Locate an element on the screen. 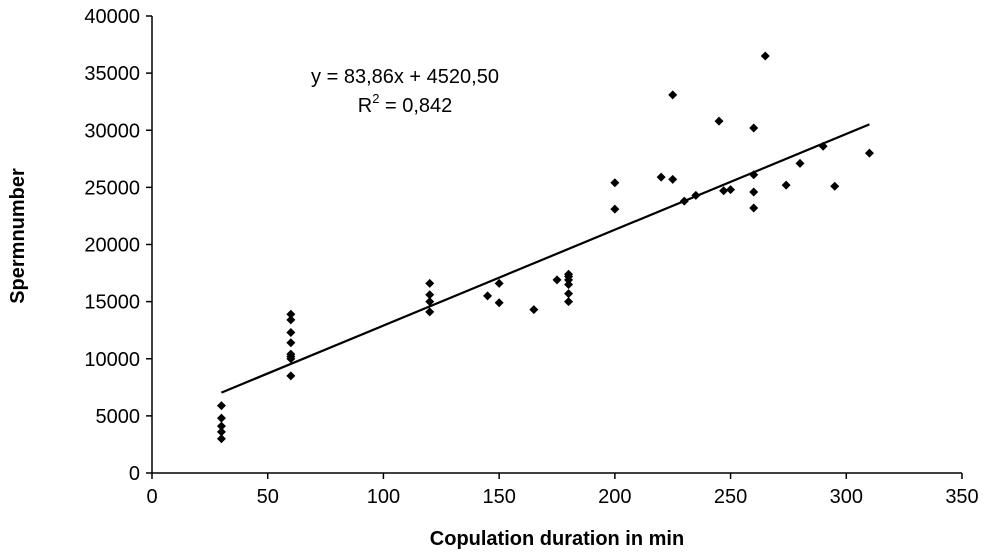  x-tick-label: 300 is located at coordinates (846, 497).